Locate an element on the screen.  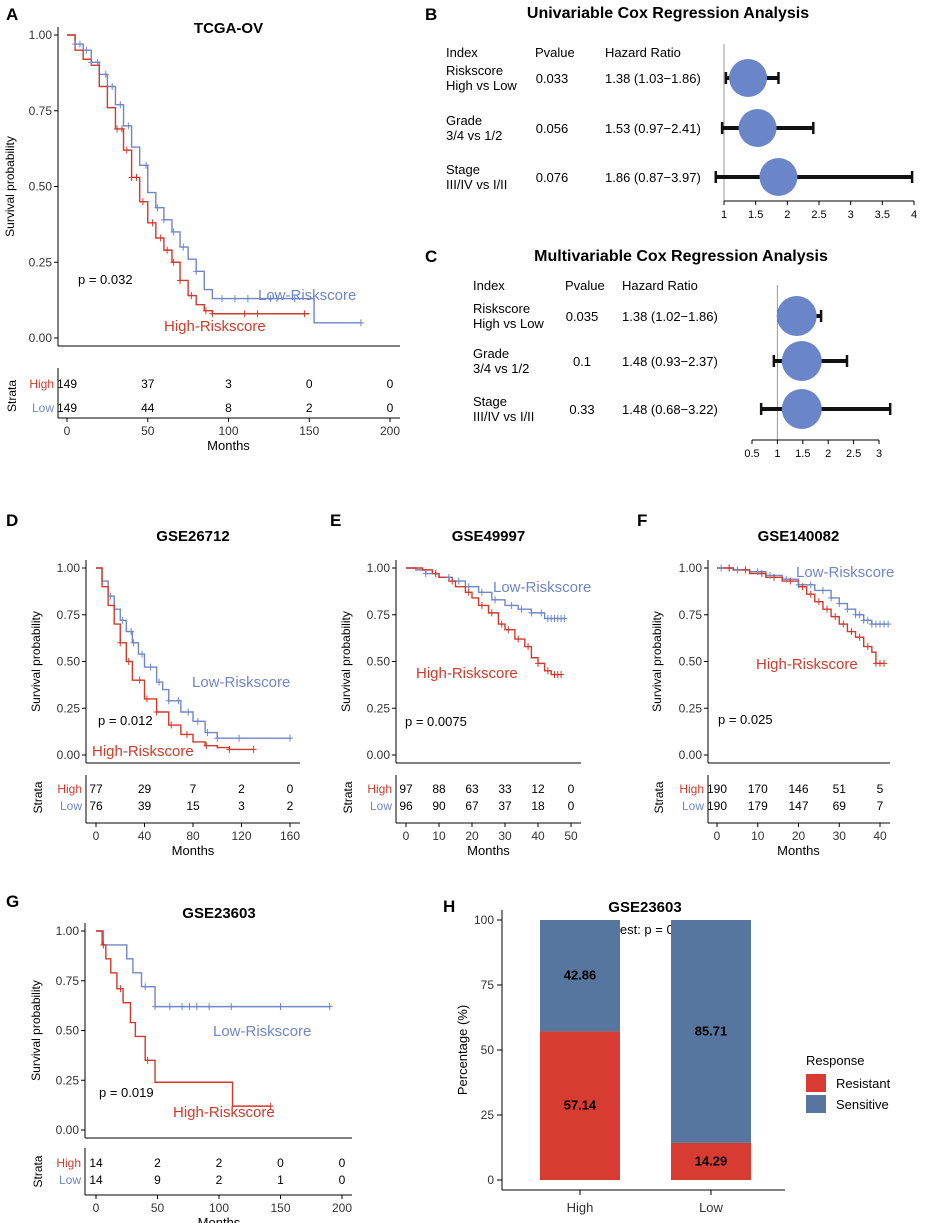
x-tick-label: 2.5 is located at coordinates (853, 454).